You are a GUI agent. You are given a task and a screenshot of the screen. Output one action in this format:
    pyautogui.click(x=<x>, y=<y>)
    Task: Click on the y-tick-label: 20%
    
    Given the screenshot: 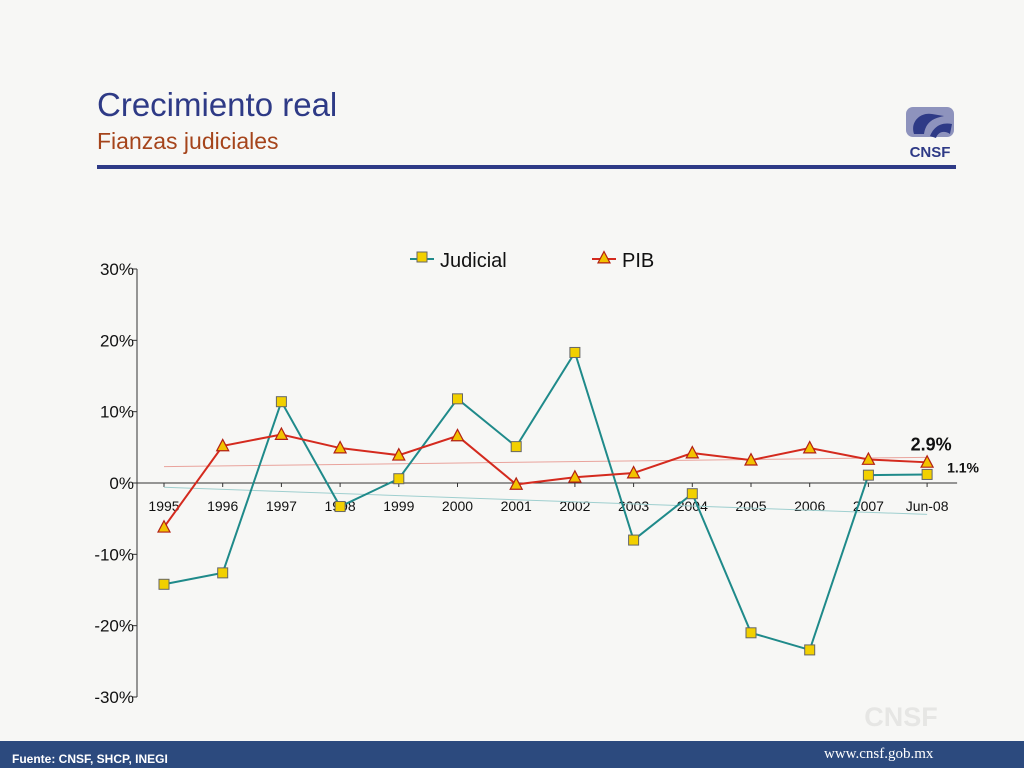 What is the action you would take?
    pyautogui.click(x=117, y=340)
    